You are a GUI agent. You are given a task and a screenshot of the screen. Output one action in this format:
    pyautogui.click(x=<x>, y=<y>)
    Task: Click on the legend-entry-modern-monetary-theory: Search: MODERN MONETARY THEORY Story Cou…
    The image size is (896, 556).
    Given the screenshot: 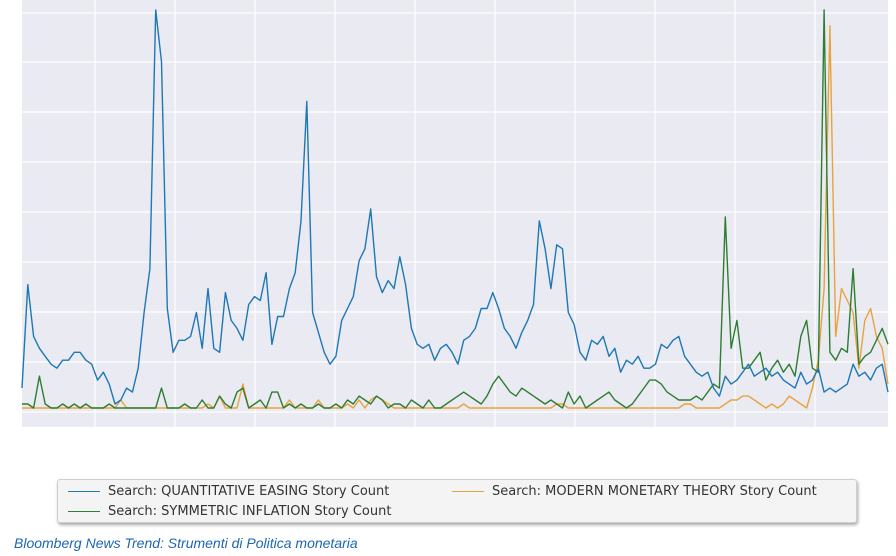 What is the action you would take?
    pyautogui.click(x=634, y=492)
    